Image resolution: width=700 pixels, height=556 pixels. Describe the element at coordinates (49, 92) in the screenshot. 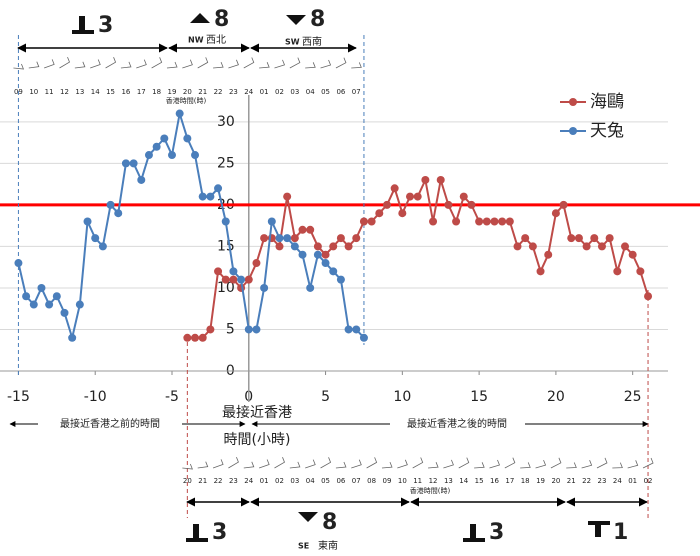

I see `hour-label: 11` at that location.